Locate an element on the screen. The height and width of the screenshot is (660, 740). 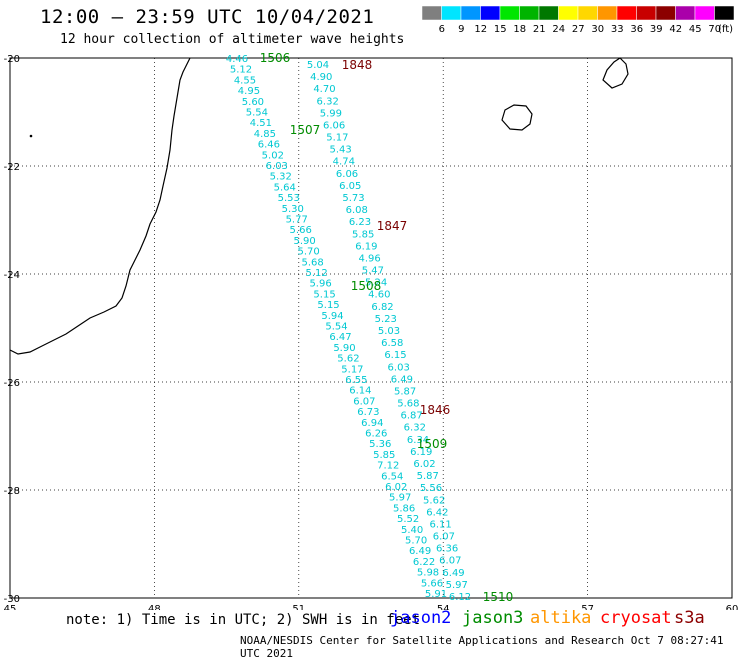
swh-value-west: 4.51 is located at coordinates (261, 123).